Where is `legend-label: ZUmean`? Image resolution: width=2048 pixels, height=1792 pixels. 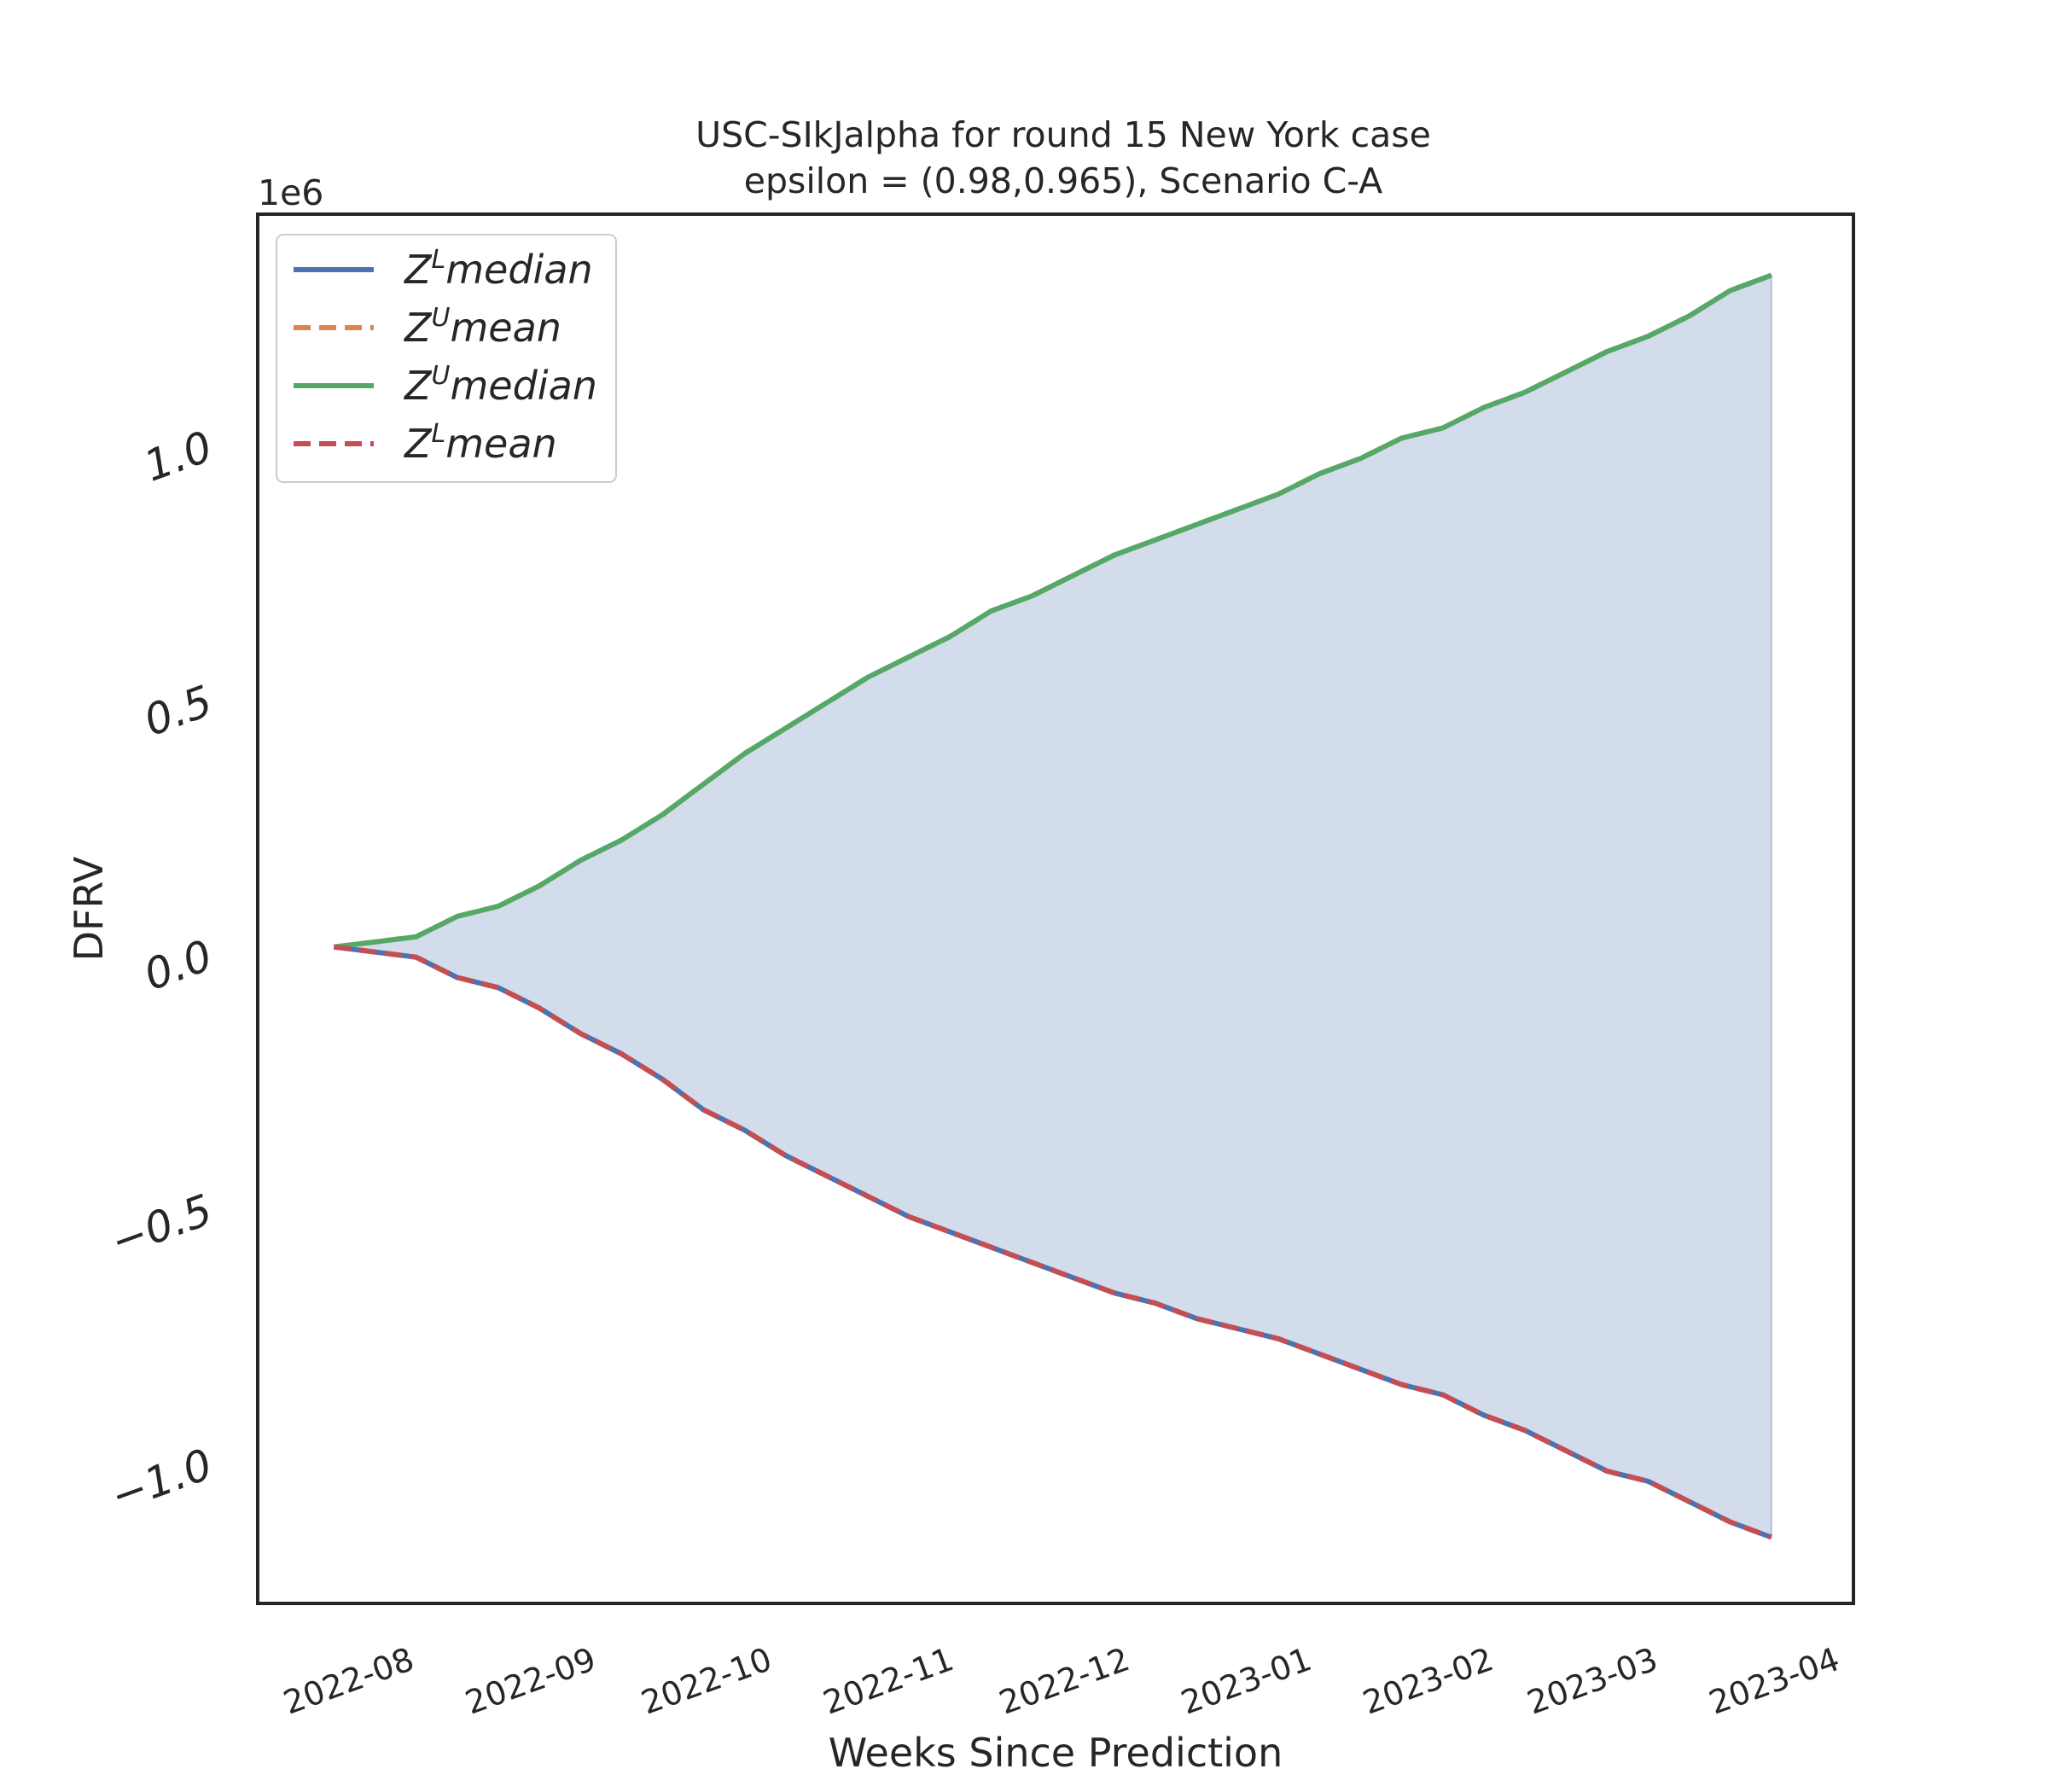 legend-label: ZUmean is located at coordinates (482, 327).